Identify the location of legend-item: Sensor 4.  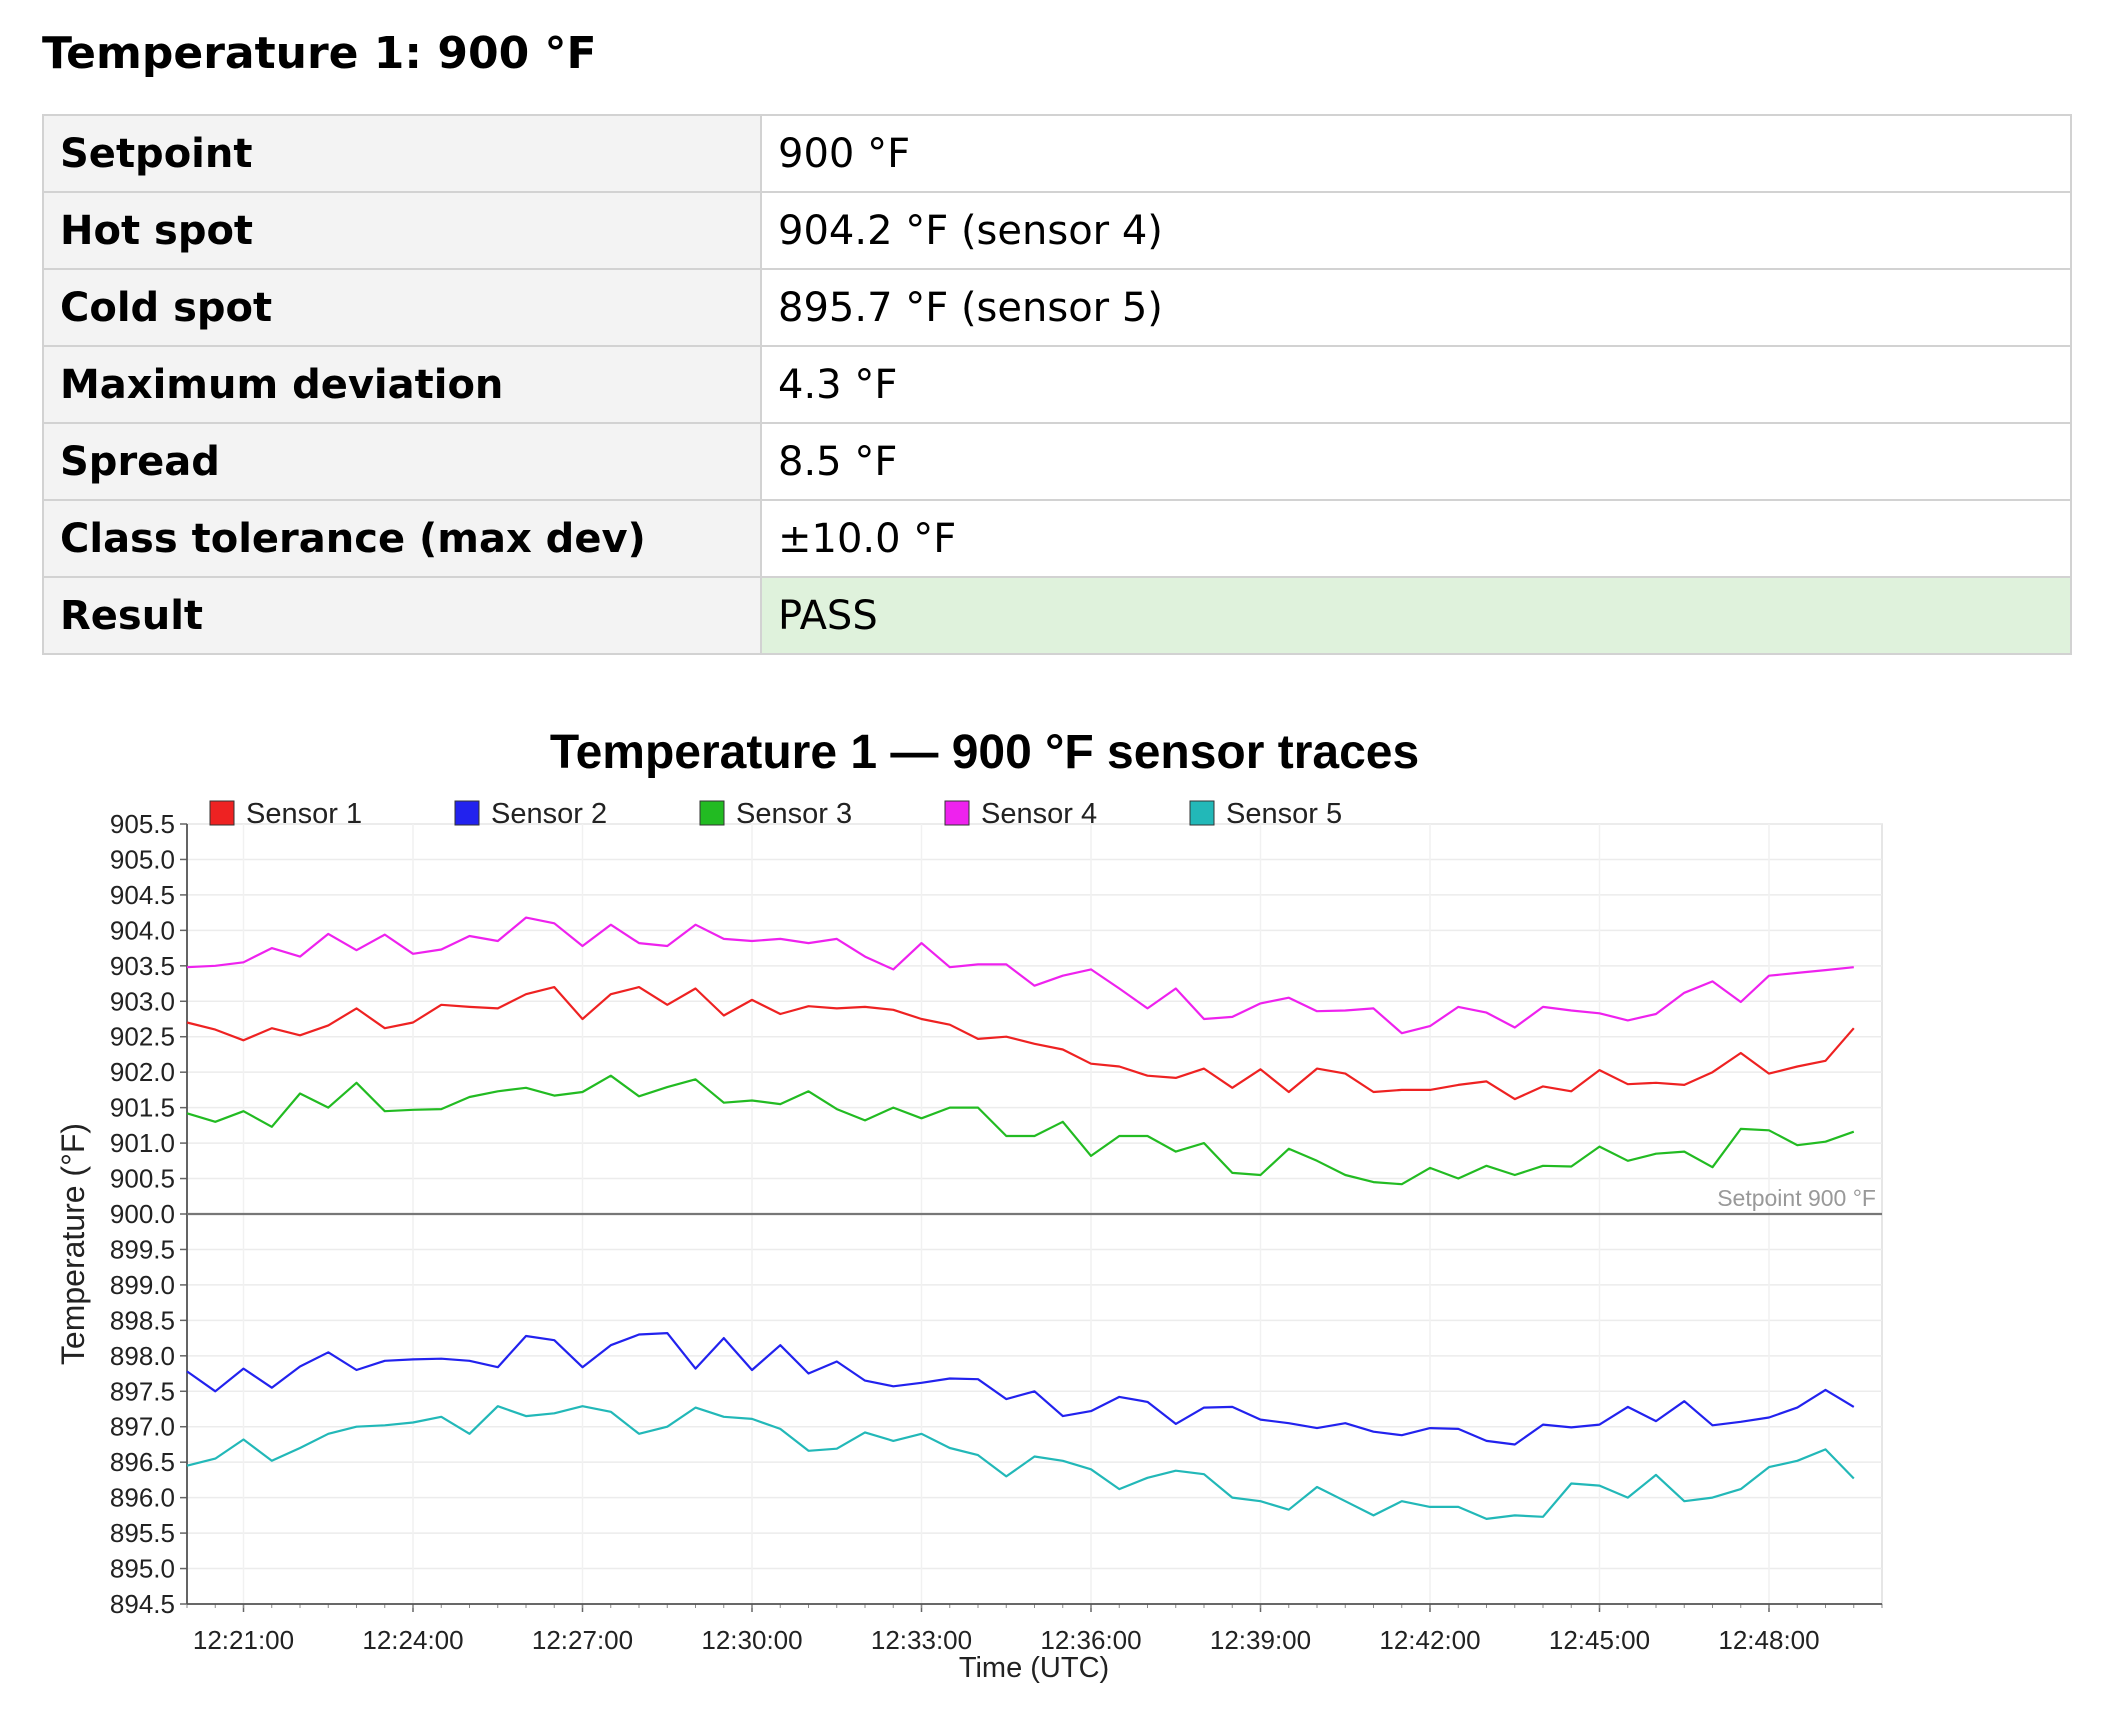
(1020, 814).